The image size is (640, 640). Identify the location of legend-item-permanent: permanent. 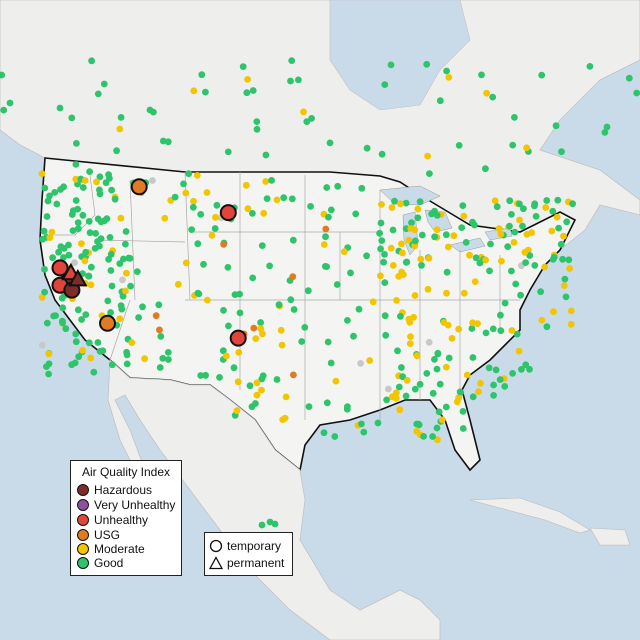
(246, 563).